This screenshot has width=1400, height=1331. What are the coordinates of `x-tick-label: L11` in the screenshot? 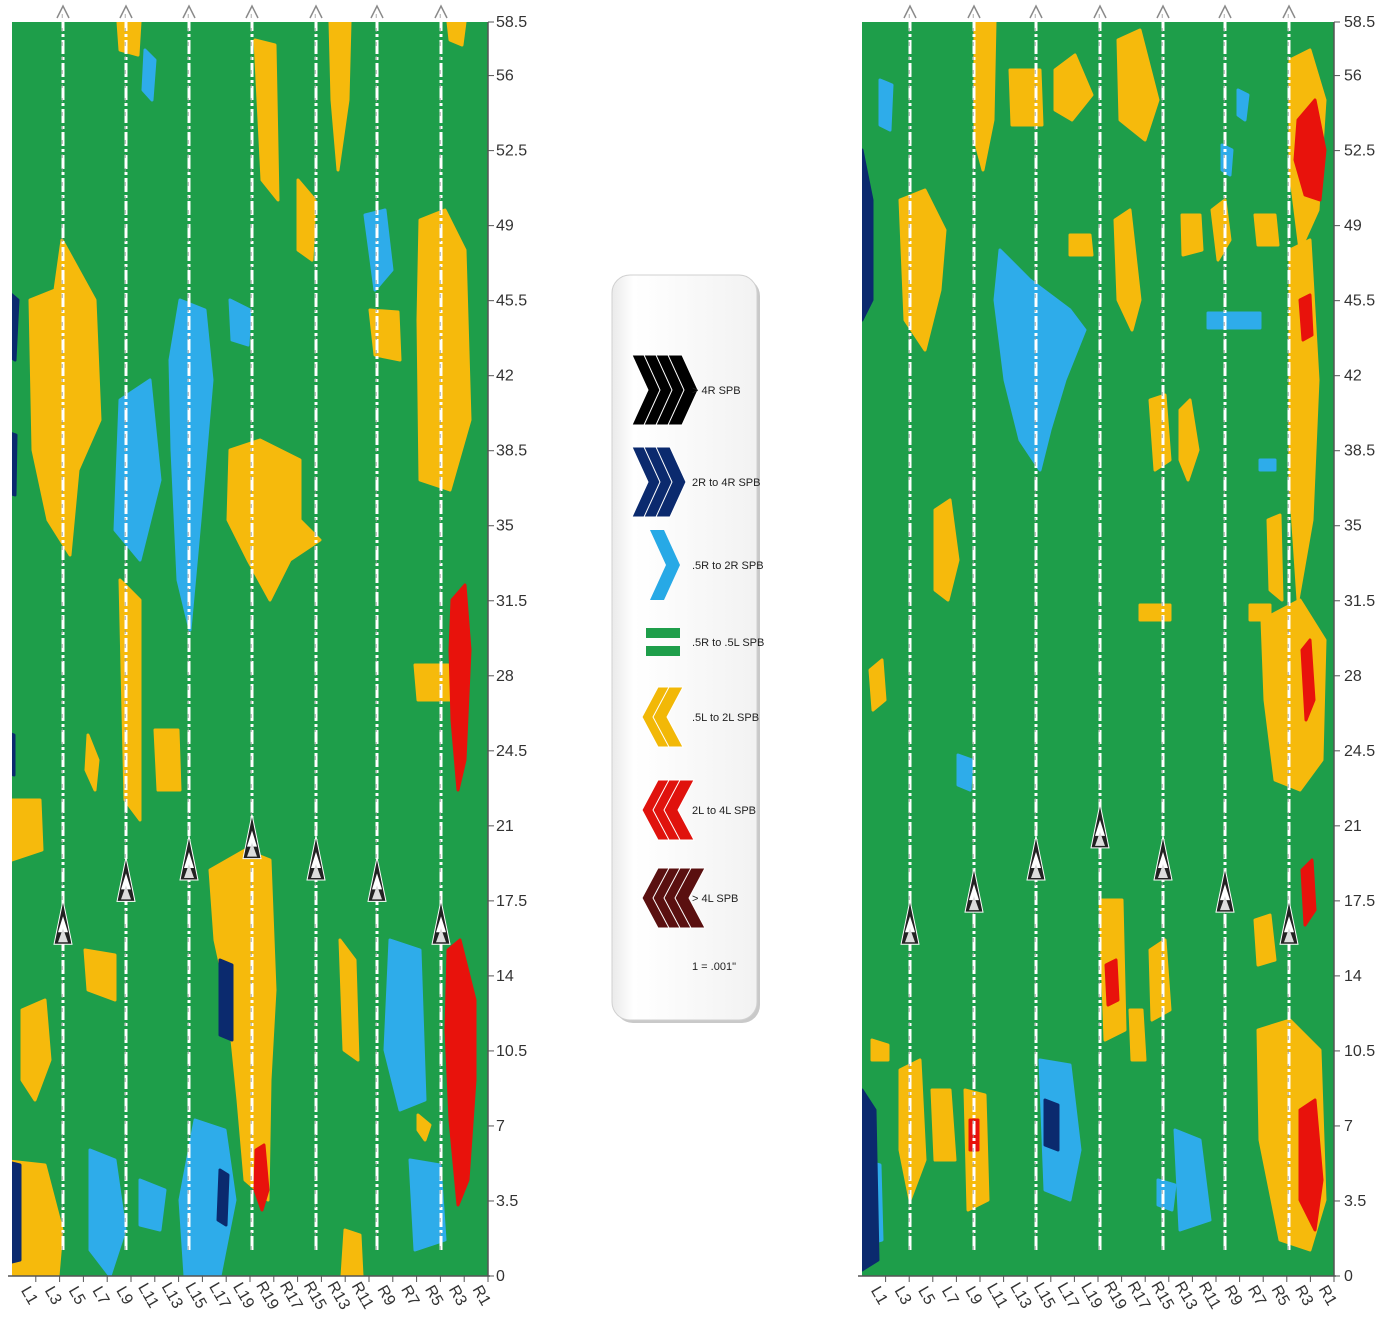 It's located at (997, 1295).